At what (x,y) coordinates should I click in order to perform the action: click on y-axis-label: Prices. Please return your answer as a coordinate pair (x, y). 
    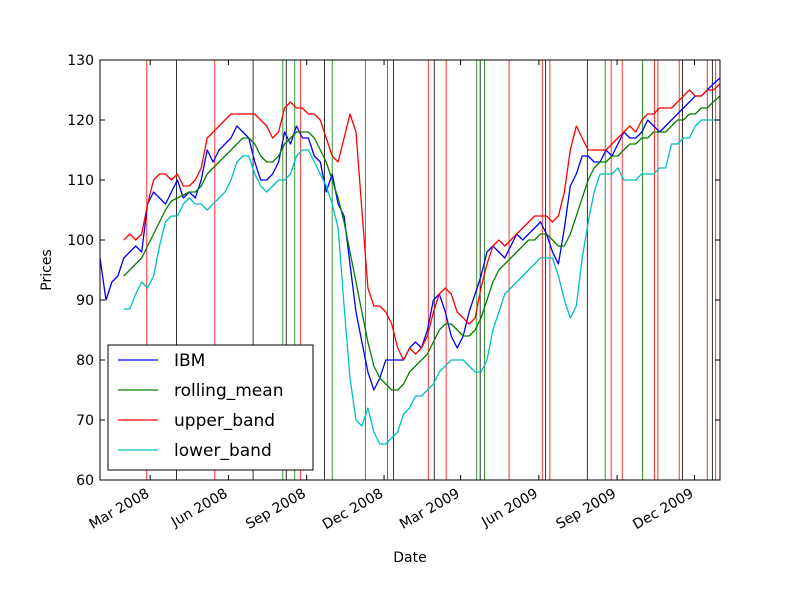
    Looking at the image, I should click on (47, 269).